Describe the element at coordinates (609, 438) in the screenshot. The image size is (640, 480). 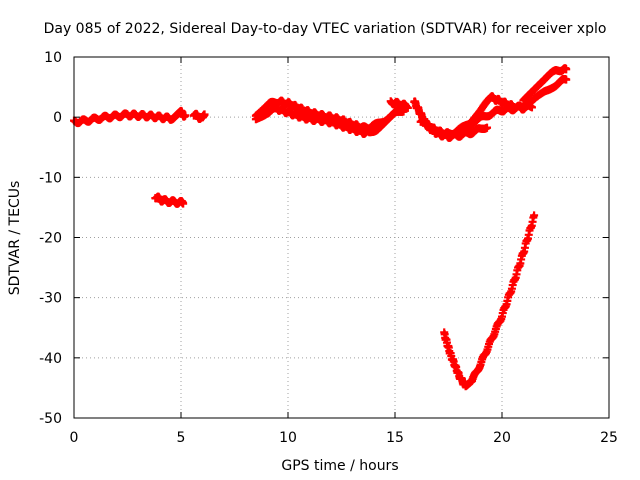
I see `x-tick-label: 25` at that location.